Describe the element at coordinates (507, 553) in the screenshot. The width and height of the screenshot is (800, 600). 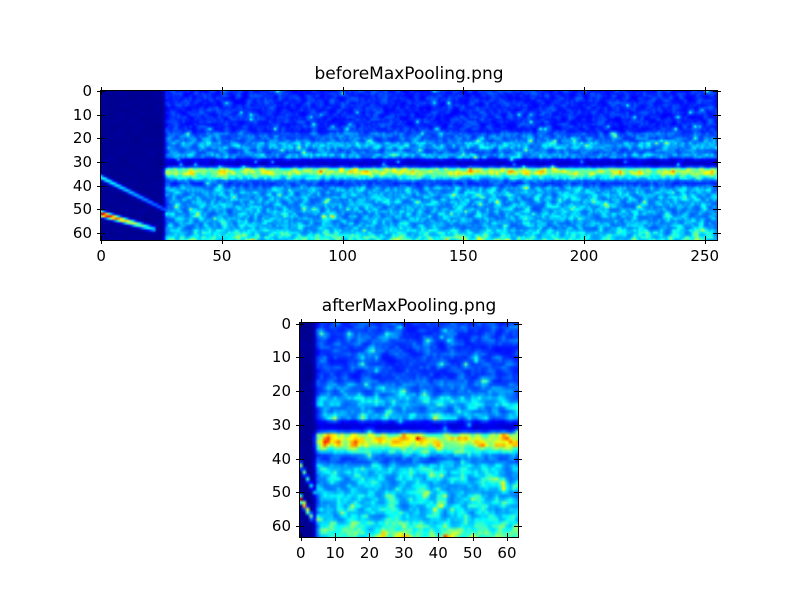
I see `x-tick-label: 60` at that location.